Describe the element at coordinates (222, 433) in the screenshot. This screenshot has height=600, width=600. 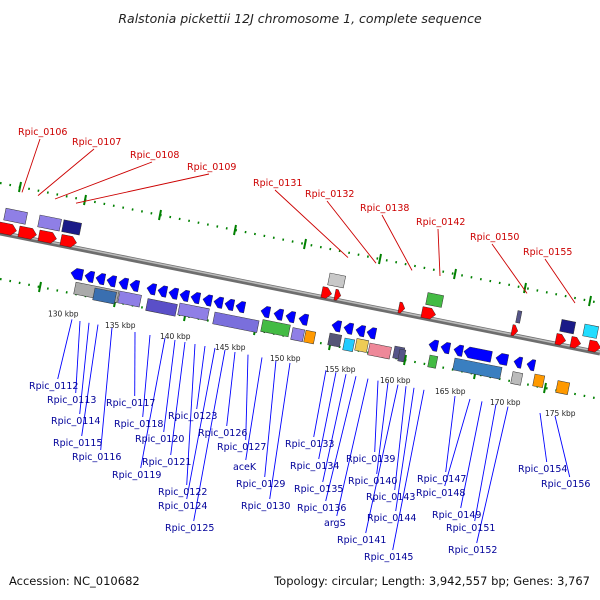
I see `bottom-gene-label: Rpic_0126` at that location.